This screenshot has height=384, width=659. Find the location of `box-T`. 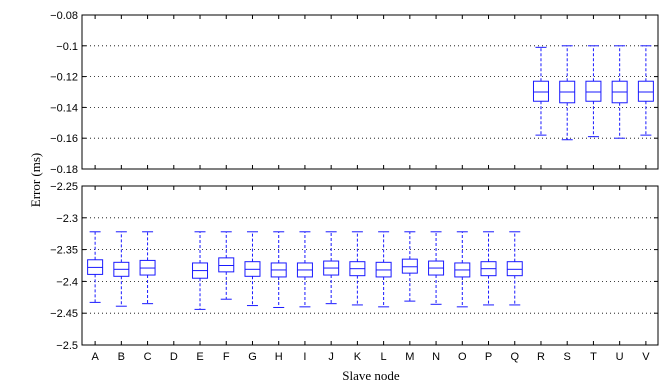

box-T is located at coordinates (593, 91).